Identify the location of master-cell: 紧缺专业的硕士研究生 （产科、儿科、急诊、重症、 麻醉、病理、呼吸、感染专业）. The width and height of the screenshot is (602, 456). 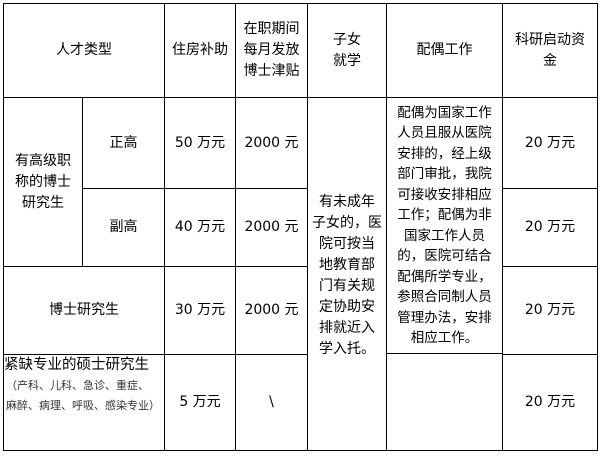
(84, 402).